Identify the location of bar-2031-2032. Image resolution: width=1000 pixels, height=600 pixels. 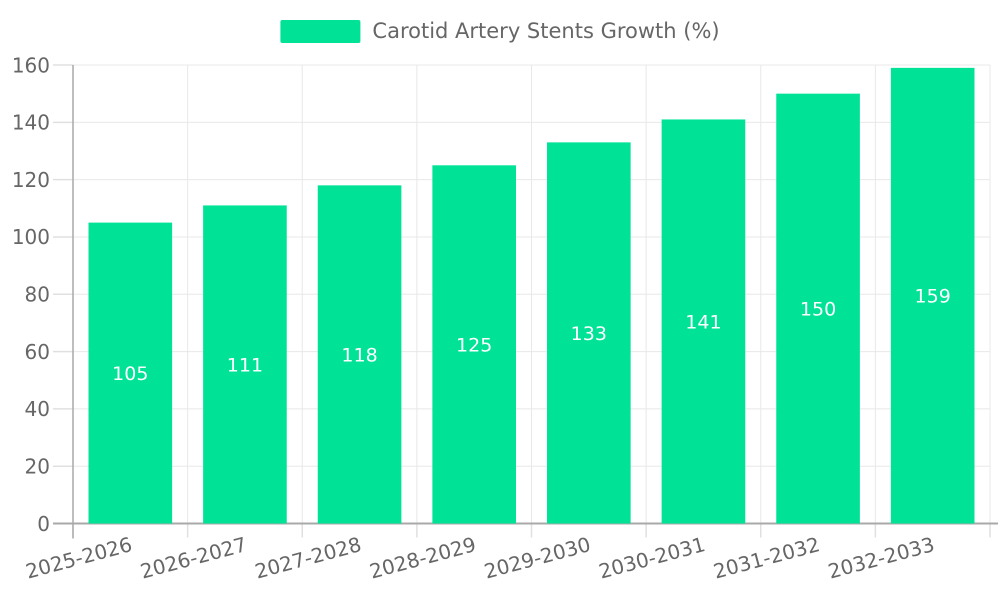
(818, 308).